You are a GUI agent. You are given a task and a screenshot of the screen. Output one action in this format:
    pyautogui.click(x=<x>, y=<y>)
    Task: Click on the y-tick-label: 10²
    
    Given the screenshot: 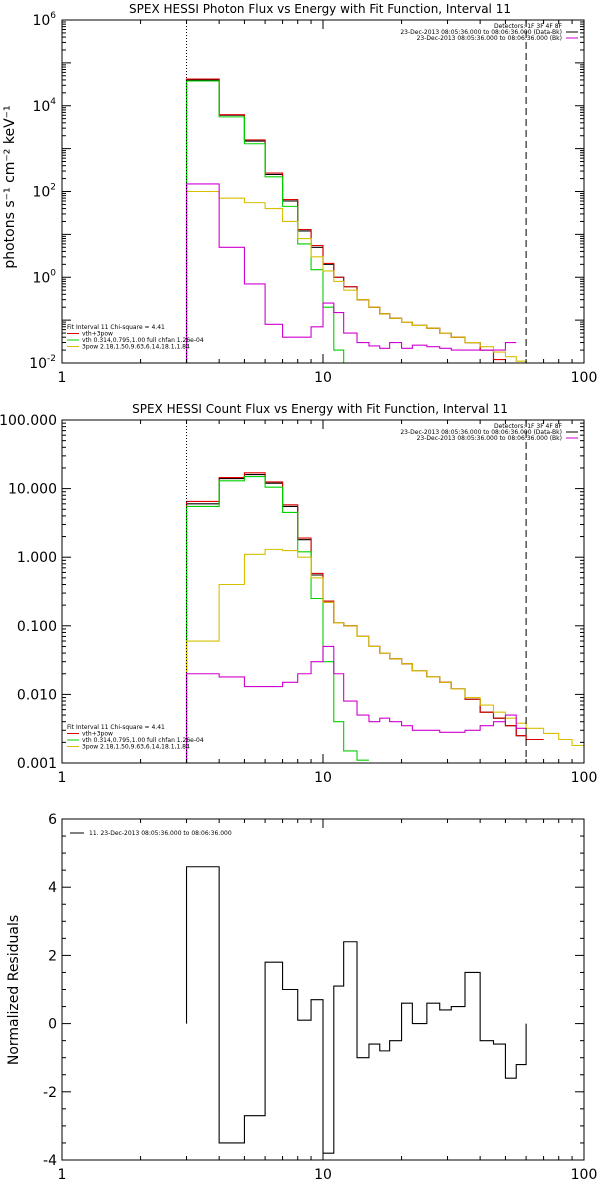 What is the action you would take?
    pyautogui.click(x=44, y=192)
    